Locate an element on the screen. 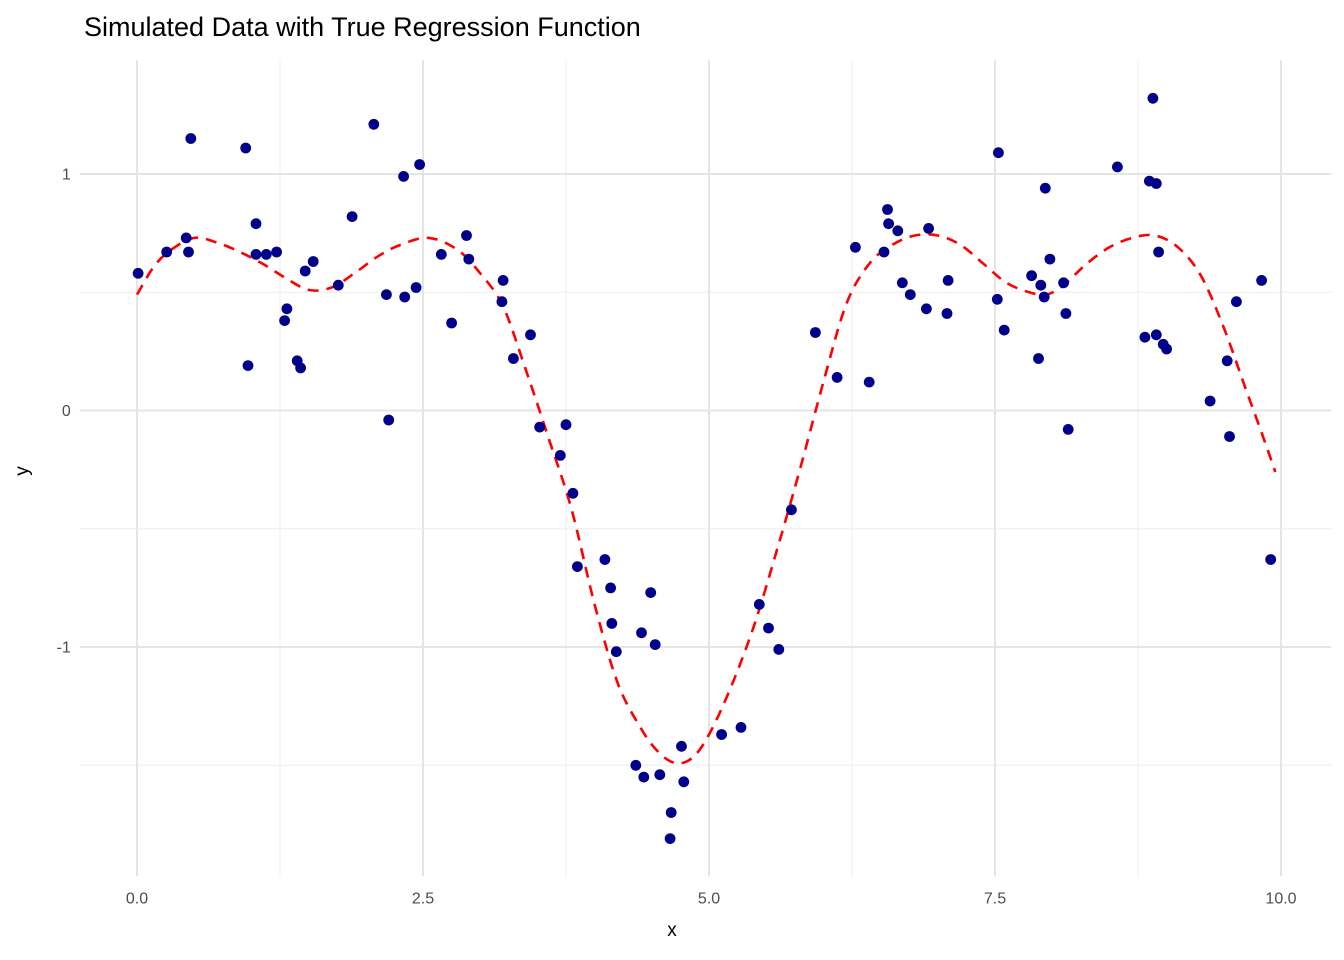  x-axis-title: x is located at coordinates (672, 930).